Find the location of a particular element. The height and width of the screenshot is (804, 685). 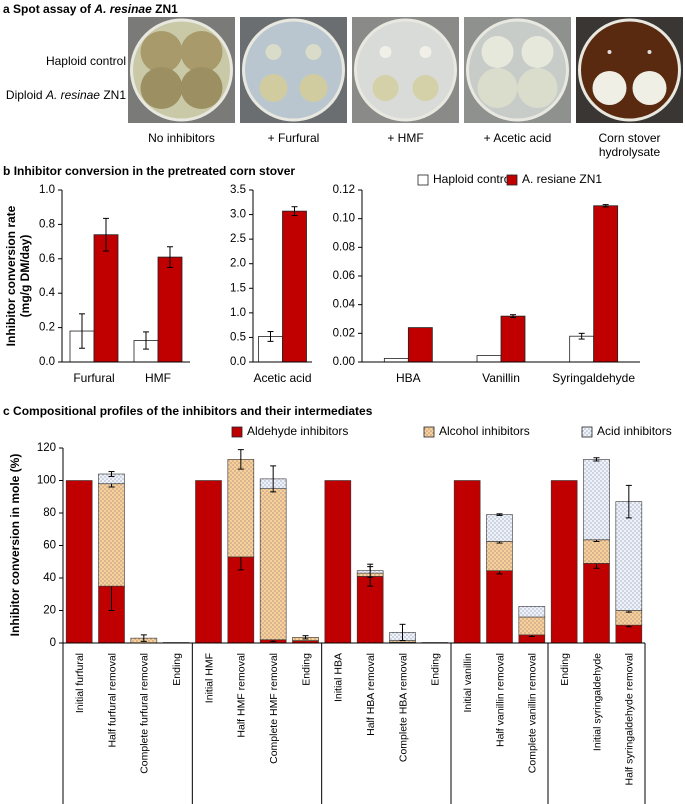

title-part: A. resinae is located at coordinates (122, 9).